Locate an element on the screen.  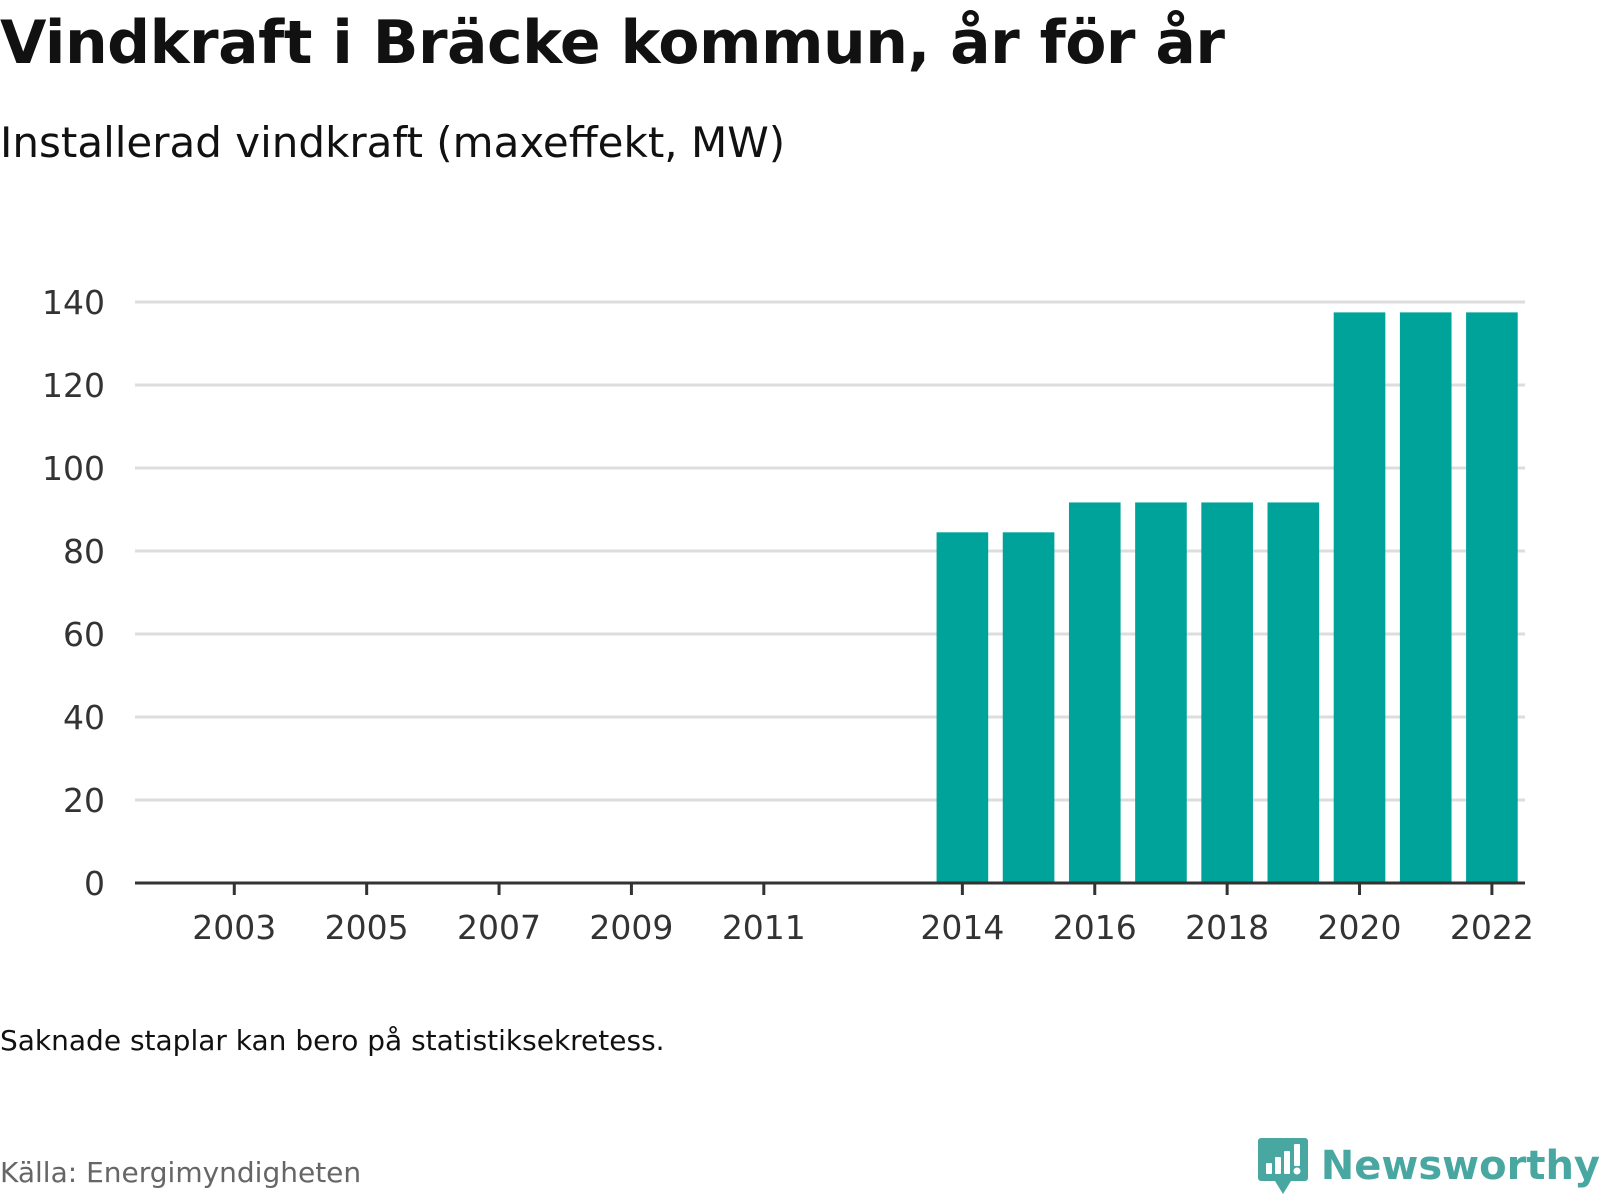
y-tick-label: 100 is located at coordinates (73, 468).